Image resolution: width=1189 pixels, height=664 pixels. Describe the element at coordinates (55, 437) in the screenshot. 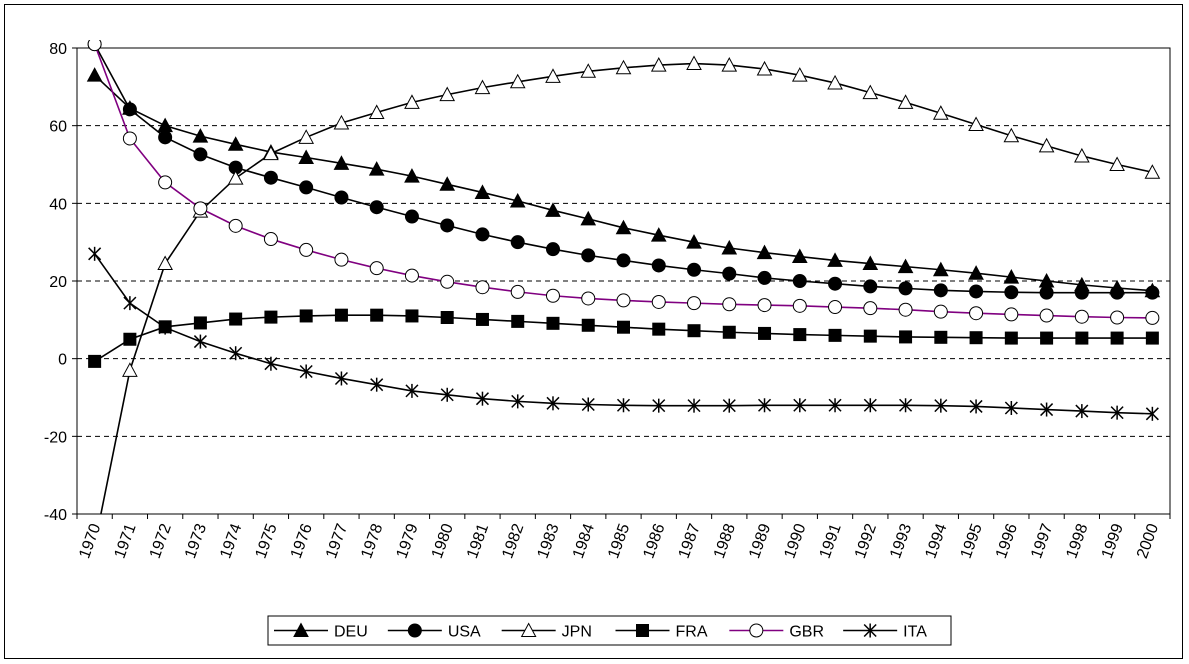

I see `y-tick-label: -20` at that location.